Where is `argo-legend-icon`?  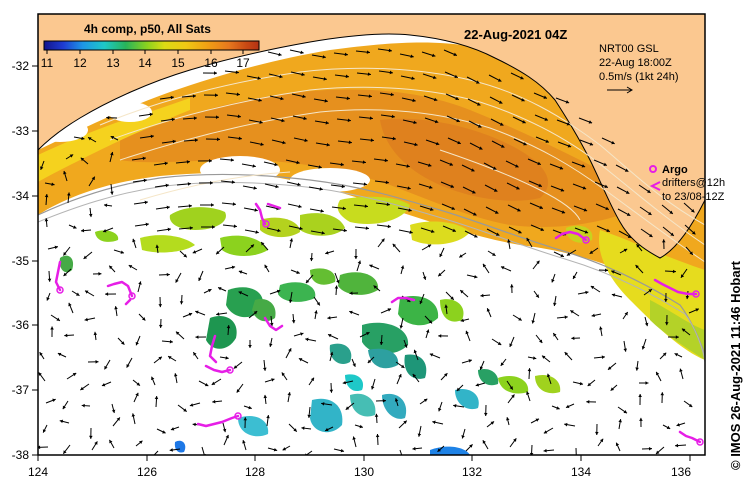 argo-legend-icon is located at coordinates (653, 169).